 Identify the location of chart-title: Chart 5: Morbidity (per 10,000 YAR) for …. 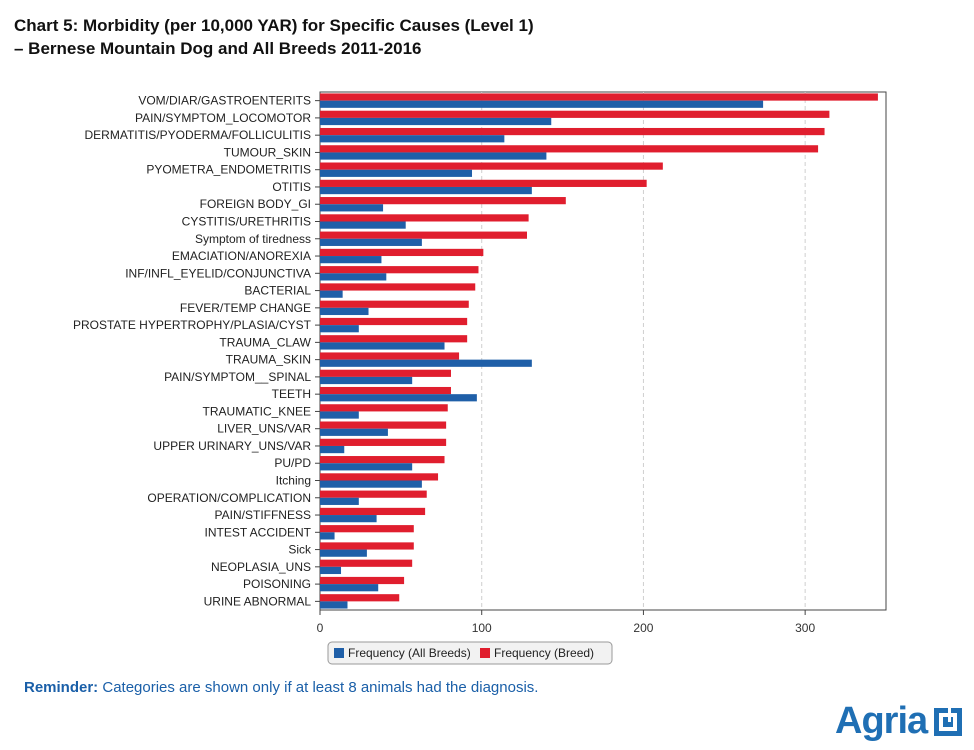
(274, 37).